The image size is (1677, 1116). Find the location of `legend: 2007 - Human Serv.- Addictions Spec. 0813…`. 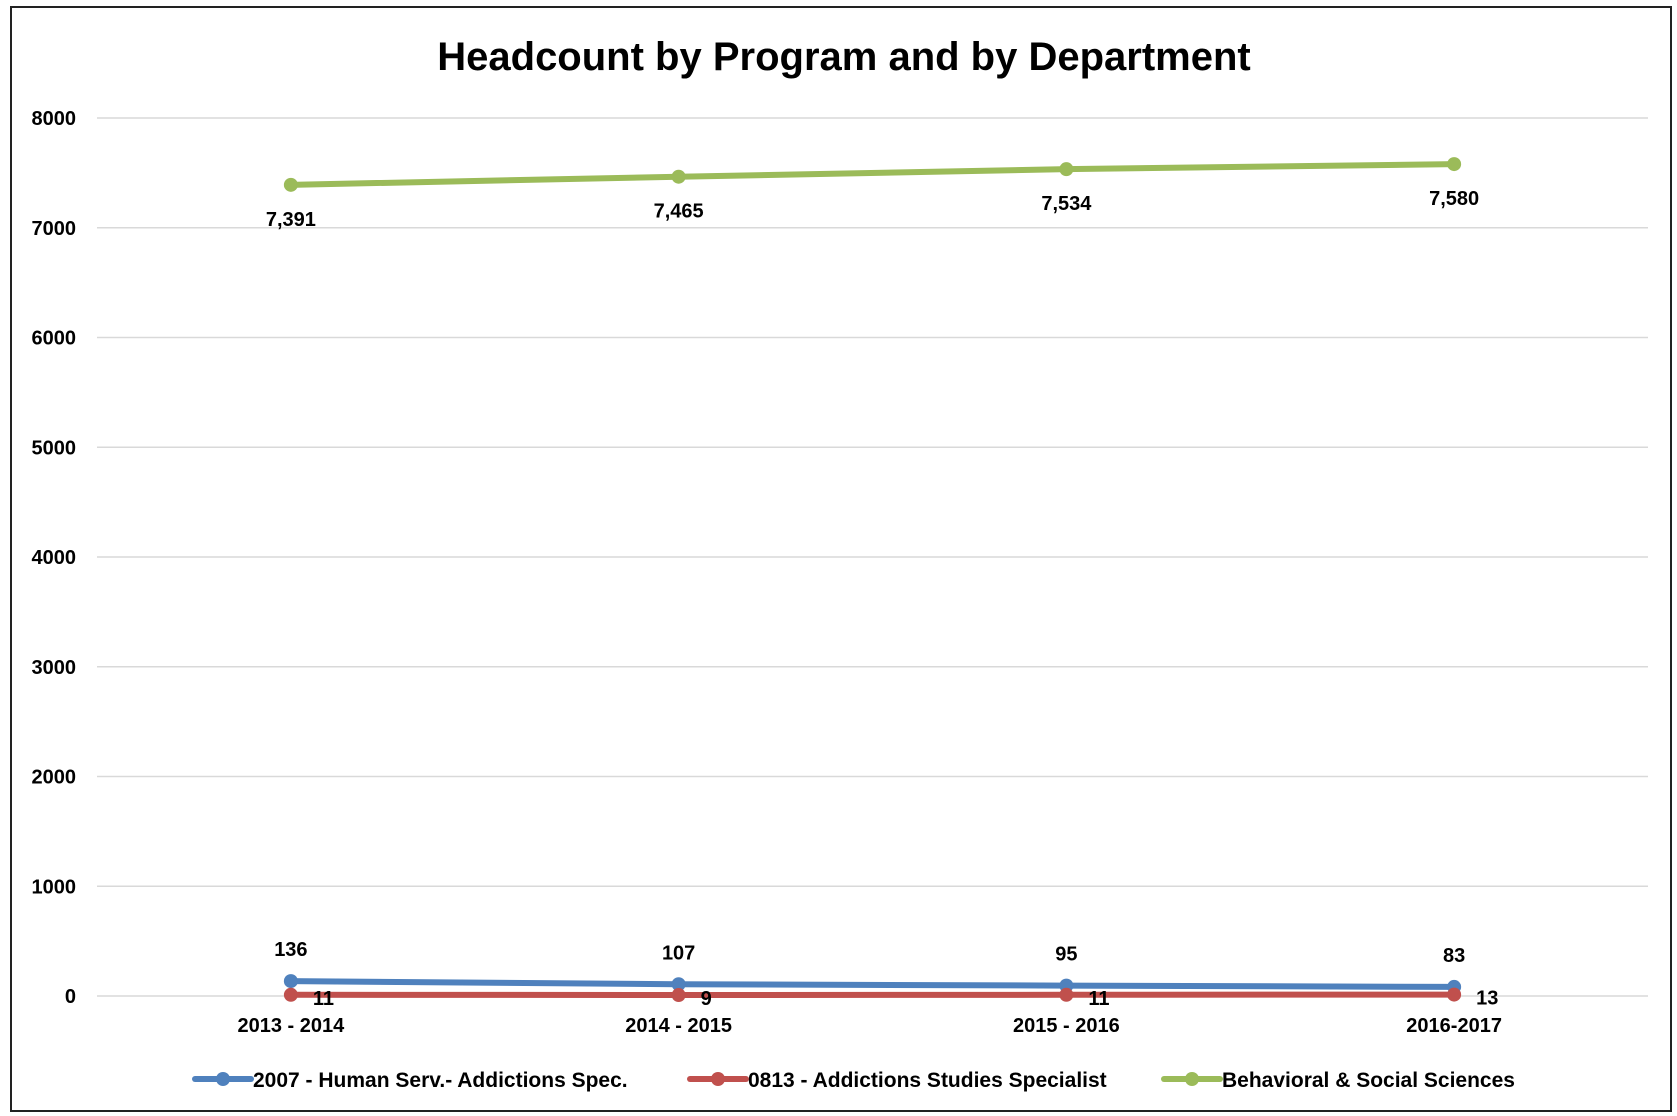

legend: 2007 - Human Serv.- Addictions Spec. 0813… is located at coordinates (853, 1080).